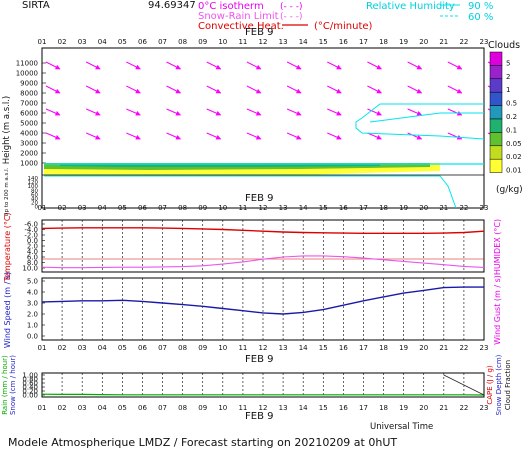 Image resolution: width=528 pixels, height=450 pixels. What do you see at coordinates (32, 282) in the screenshot?
I see `panel-tick-label: 5.0` at bounding box center [32, 282].